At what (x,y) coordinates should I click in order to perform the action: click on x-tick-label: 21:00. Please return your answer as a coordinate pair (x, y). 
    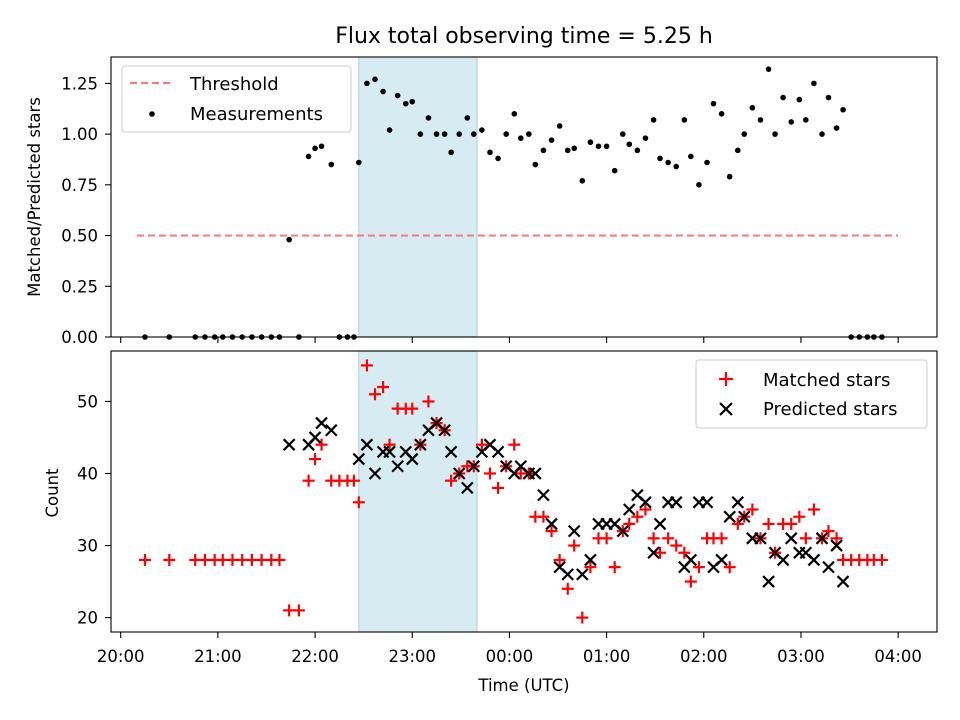
    Looking at the image, I should click on (218, 656).